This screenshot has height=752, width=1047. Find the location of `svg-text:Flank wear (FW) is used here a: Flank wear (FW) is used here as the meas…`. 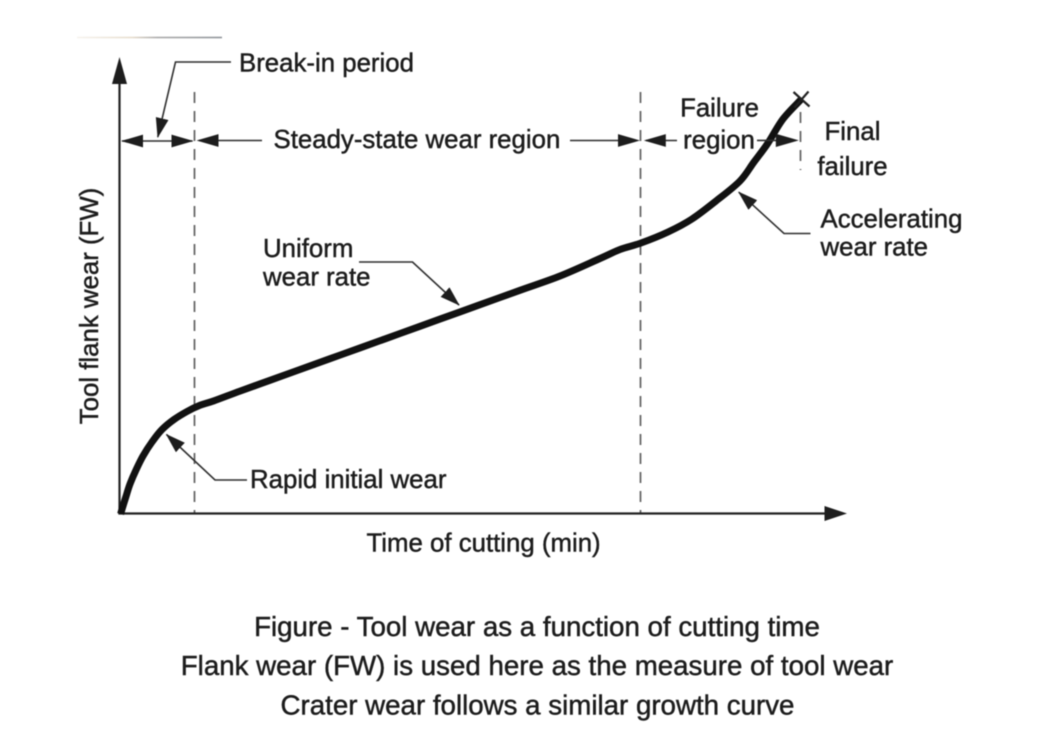

svg-text:Flank wear (FW) is used here a: Flank wear (FW) is used here as the meas… is located at coordinates (537, 665).